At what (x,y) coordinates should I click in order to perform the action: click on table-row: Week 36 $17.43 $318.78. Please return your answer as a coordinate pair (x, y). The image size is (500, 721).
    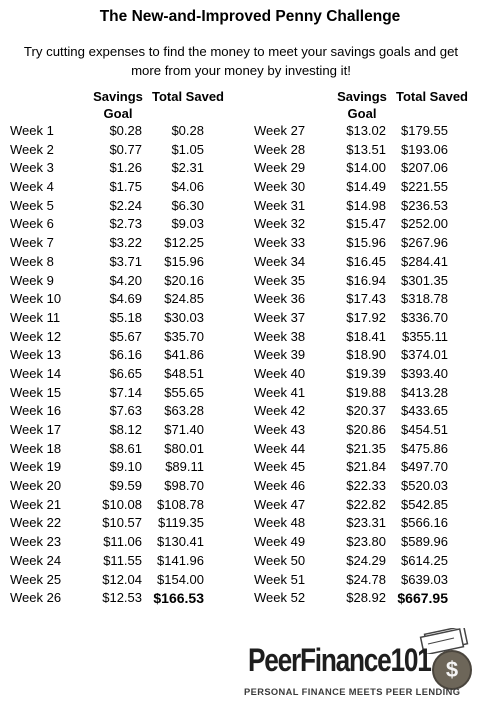
    Looking at the image, I should click on (369, 299).